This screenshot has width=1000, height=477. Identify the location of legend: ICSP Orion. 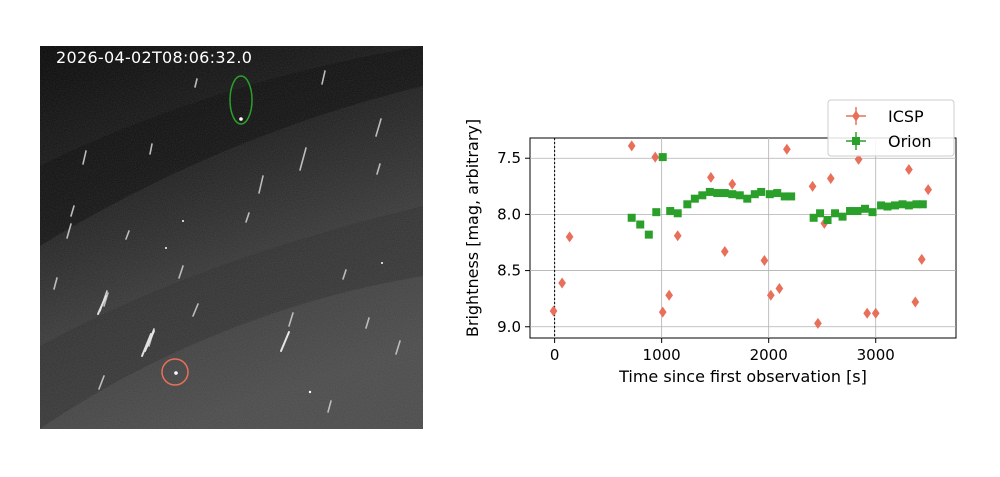
(891, 128).